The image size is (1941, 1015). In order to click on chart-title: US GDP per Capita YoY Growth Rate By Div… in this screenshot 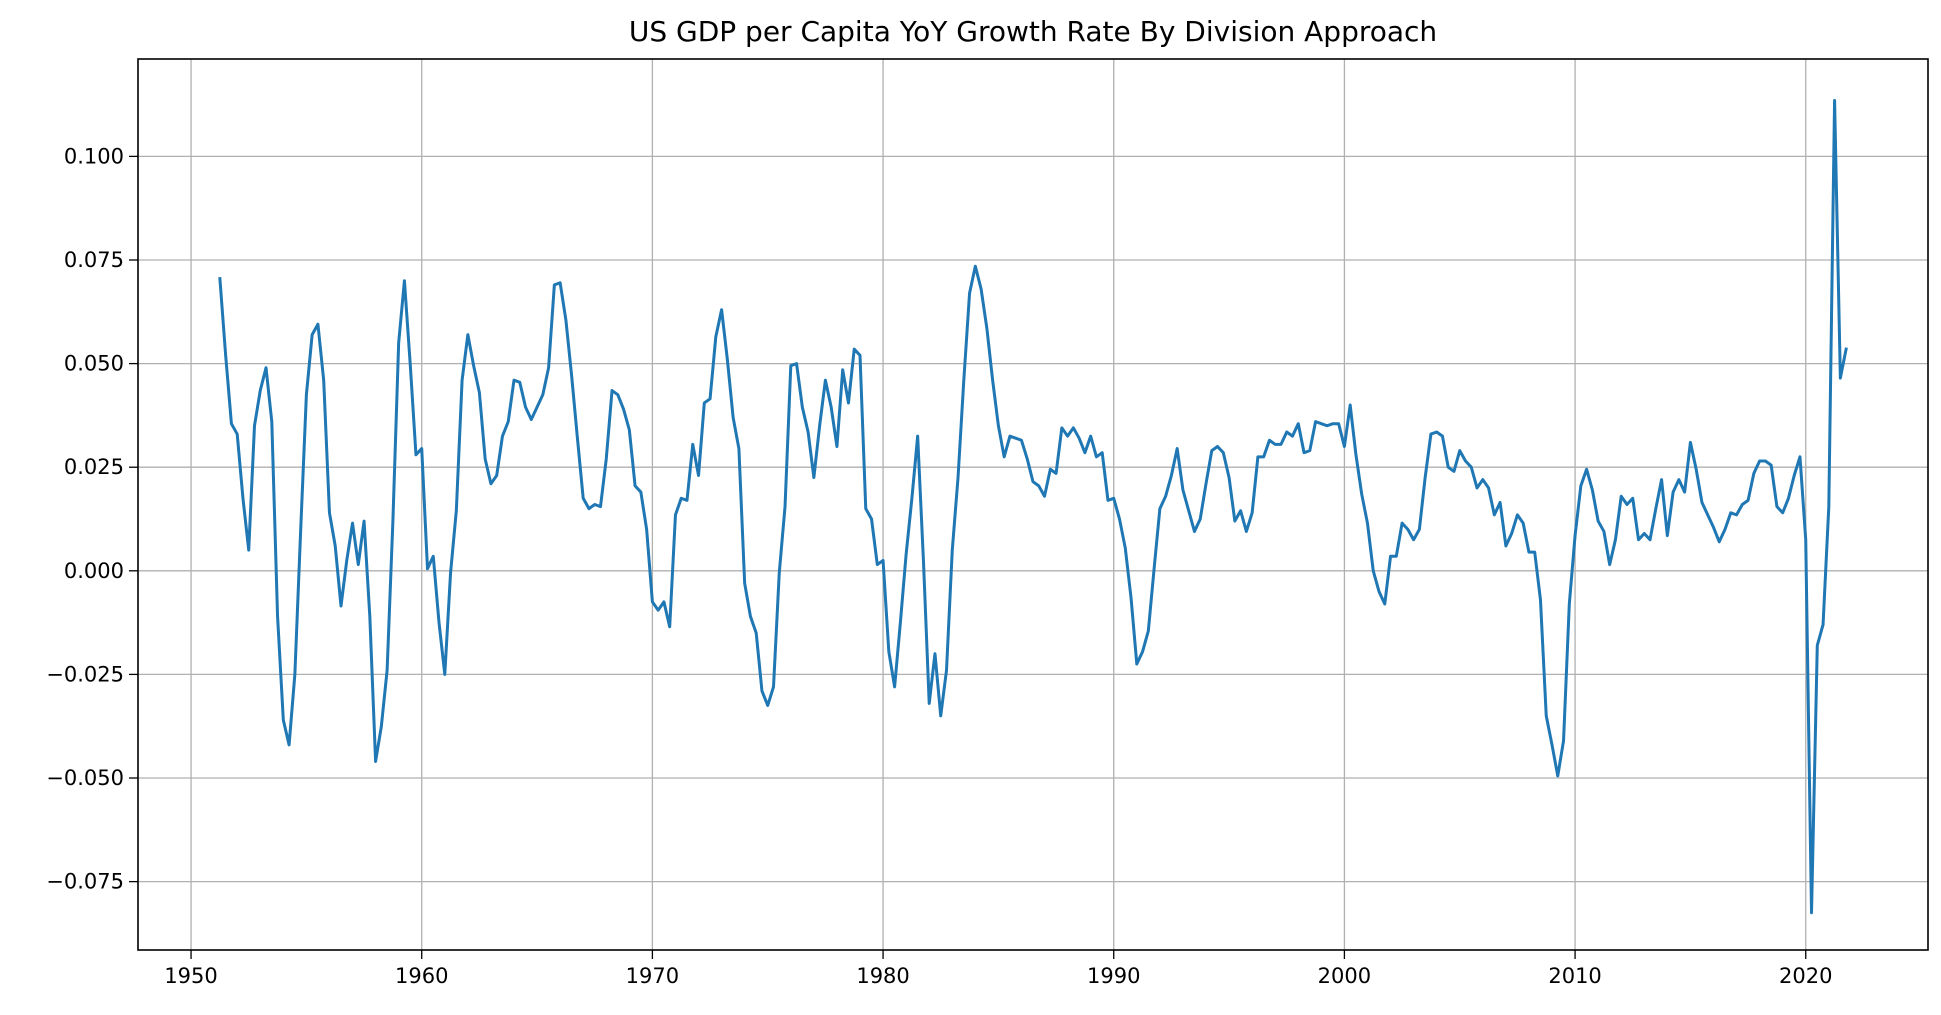, I will do `click(1033, 31)`.